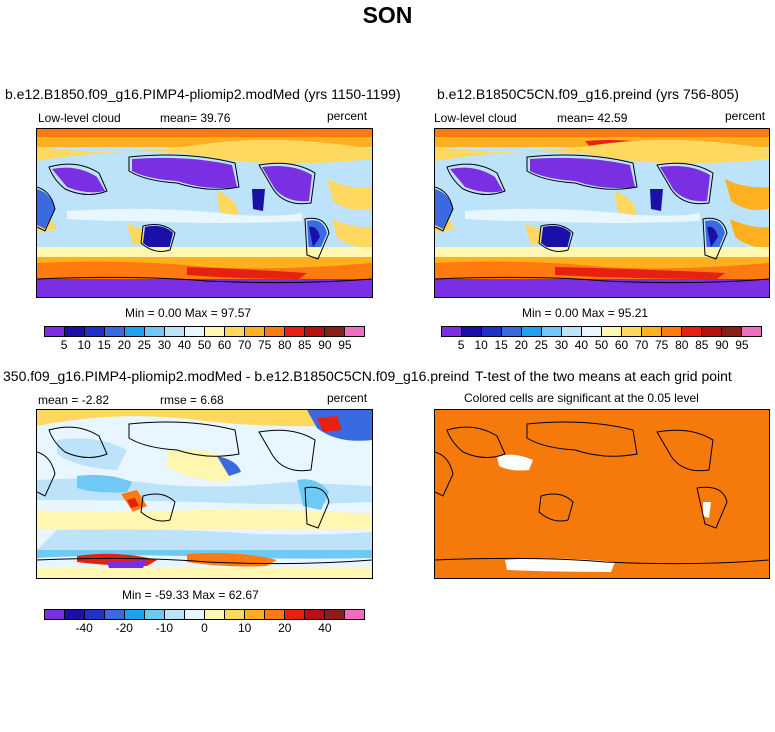 This screenshot has height=732, width=775. I want to click on colorbar-tick-label: 75, so click(265, 345).